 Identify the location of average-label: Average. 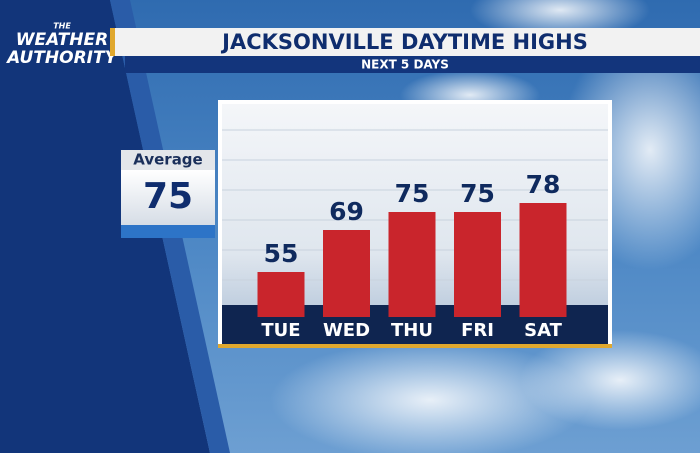
(167, 160).